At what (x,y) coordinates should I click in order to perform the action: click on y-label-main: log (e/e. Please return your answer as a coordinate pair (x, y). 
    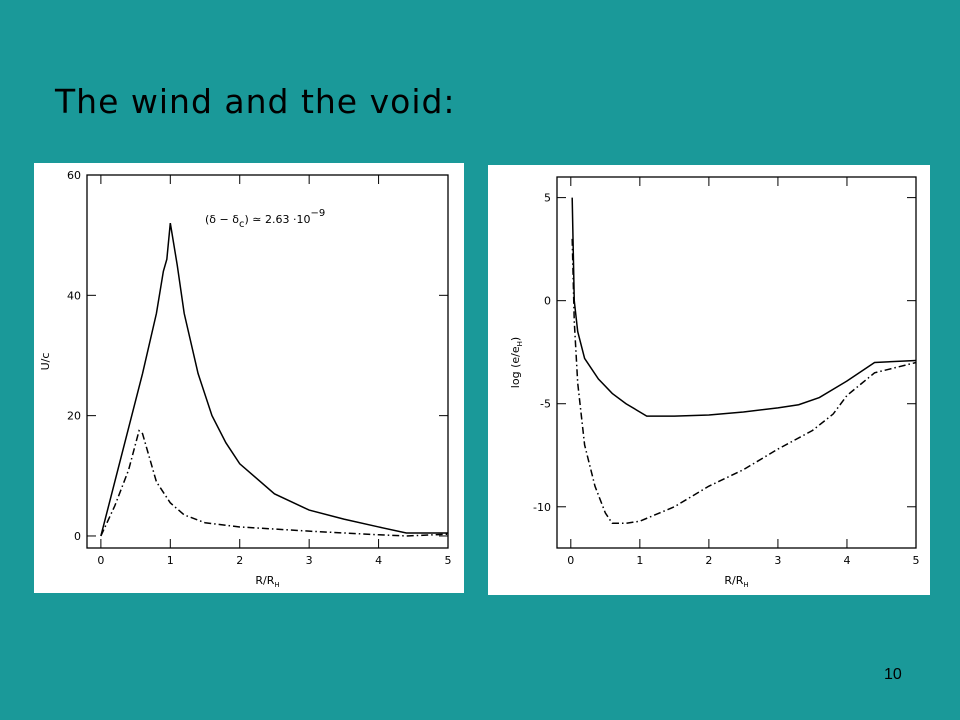
    Looking at the image, I should click on (515, 367).